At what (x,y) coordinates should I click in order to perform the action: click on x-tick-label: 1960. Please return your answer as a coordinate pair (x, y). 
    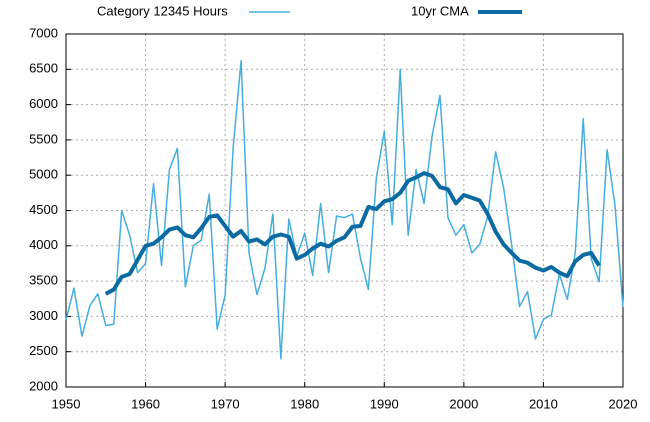
    Looking at the image, I should click on (145, 403).